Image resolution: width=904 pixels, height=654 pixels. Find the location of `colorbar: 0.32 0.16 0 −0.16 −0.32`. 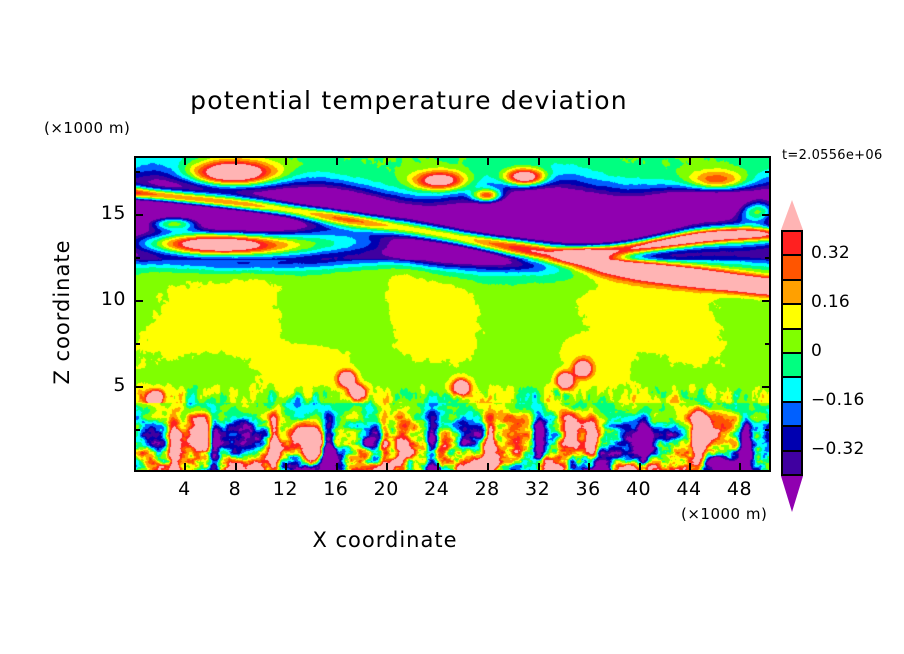

colorbar: 0.32 0.16 0 −0.16 −0.32 is located at coordinates (822, 356).